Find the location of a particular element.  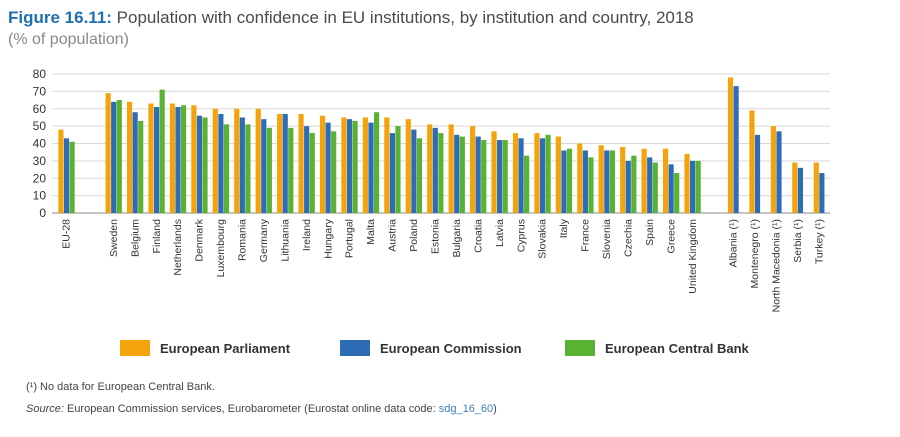

x-tick-label: Belgium is located at coordinates (135, 238).